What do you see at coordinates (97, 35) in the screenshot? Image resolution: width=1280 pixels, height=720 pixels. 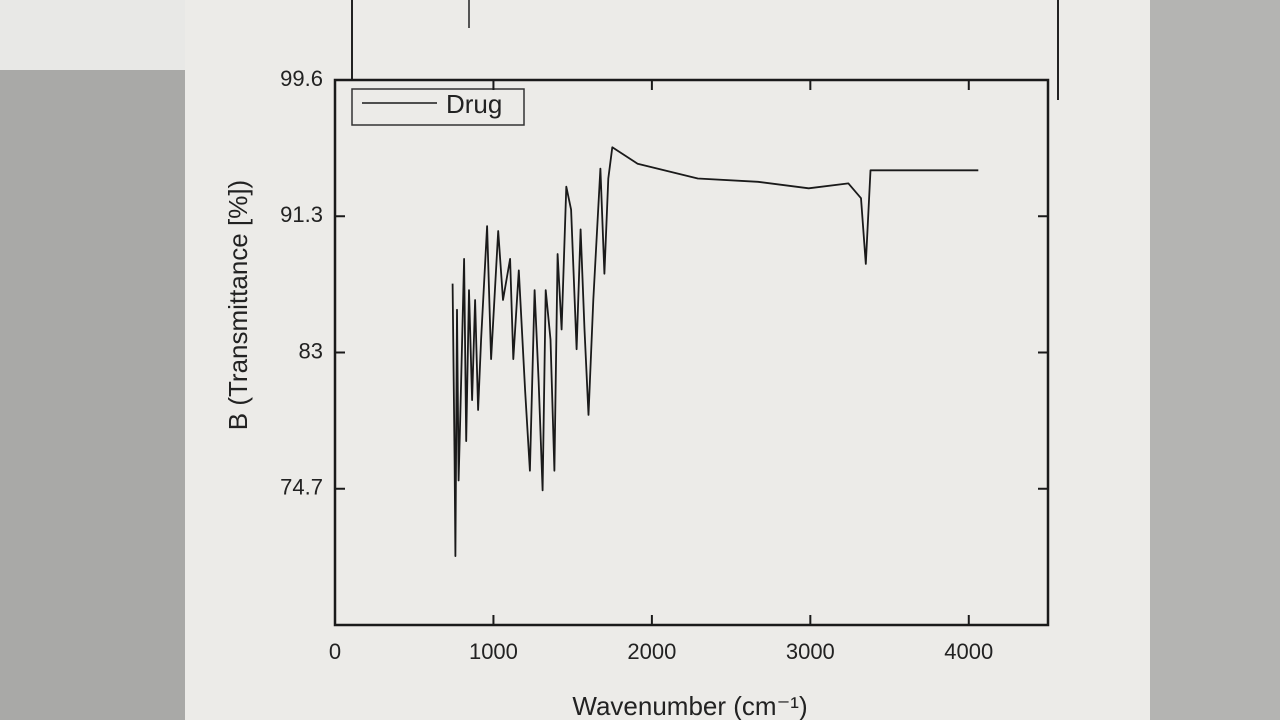 I see `background-paper` at bounding box center [97, 35].